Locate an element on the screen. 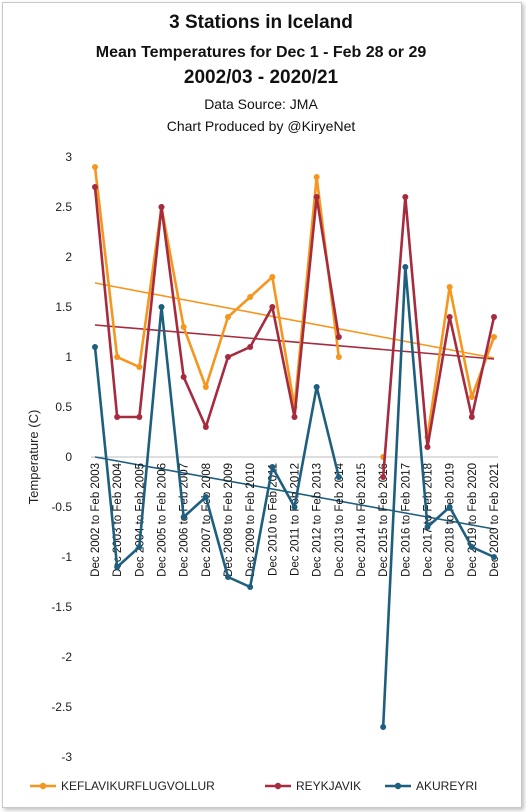  x-tick-label: Dec 2020 to Feb 2021 is located at coordinates (495, 520).